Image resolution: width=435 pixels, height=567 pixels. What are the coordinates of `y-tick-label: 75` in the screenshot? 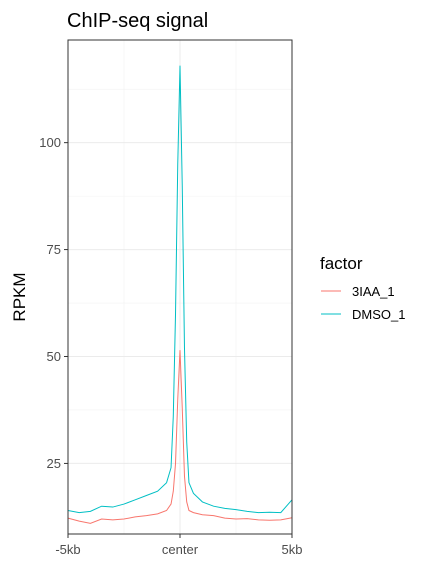 It's located at (54, 249).